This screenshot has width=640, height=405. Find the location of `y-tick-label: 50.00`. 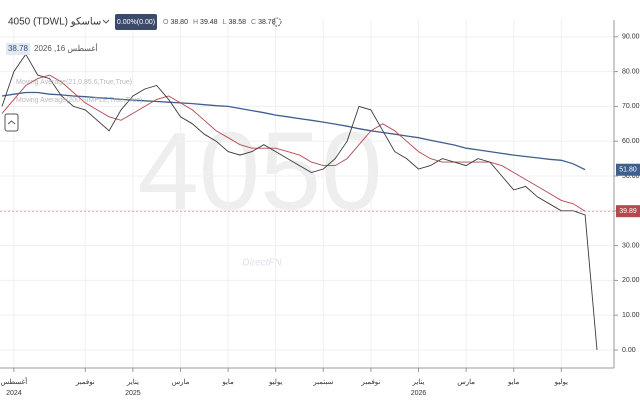

y-tick-label: 50.00 is located at coordinates (631, 176).